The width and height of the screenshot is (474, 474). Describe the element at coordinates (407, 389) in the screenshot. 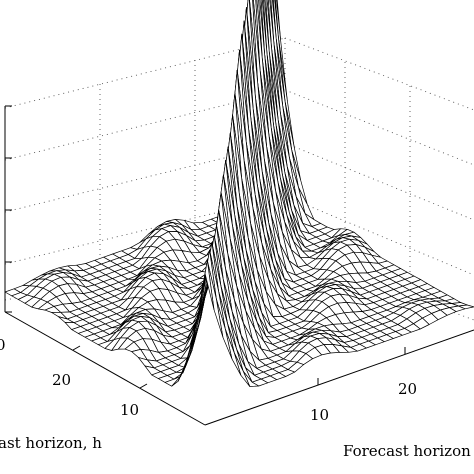

I see `x-tick-label: 20` at that location.